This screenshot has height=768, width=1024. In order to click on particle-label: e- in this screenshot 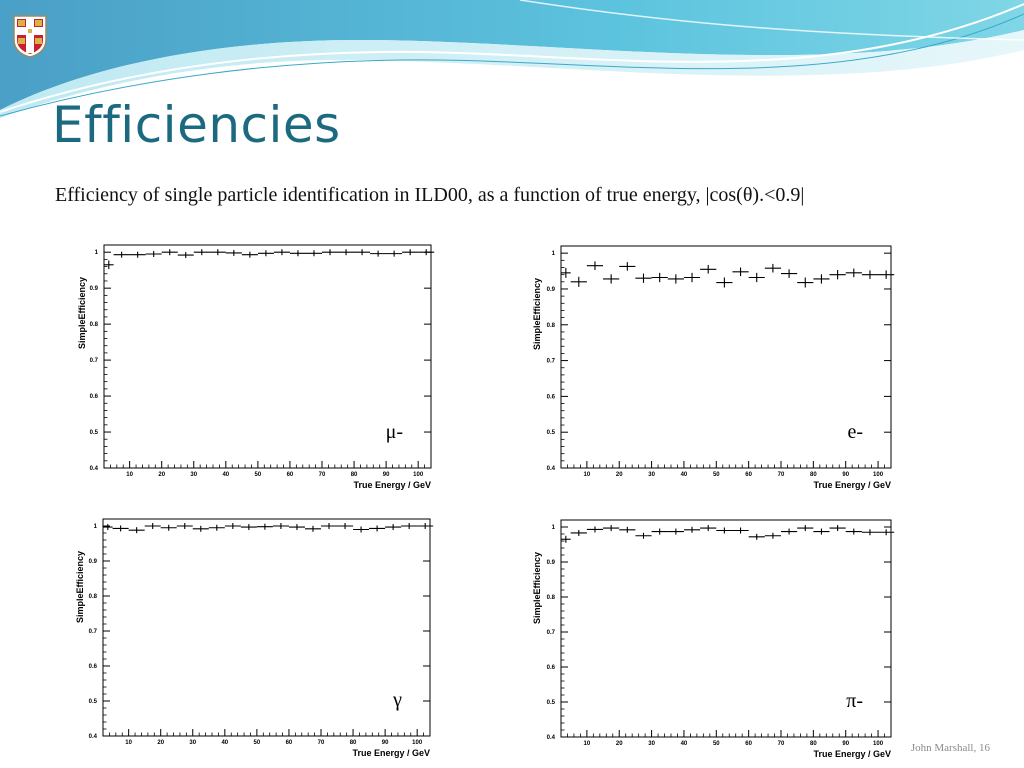, I will do `click(855, 432)`.